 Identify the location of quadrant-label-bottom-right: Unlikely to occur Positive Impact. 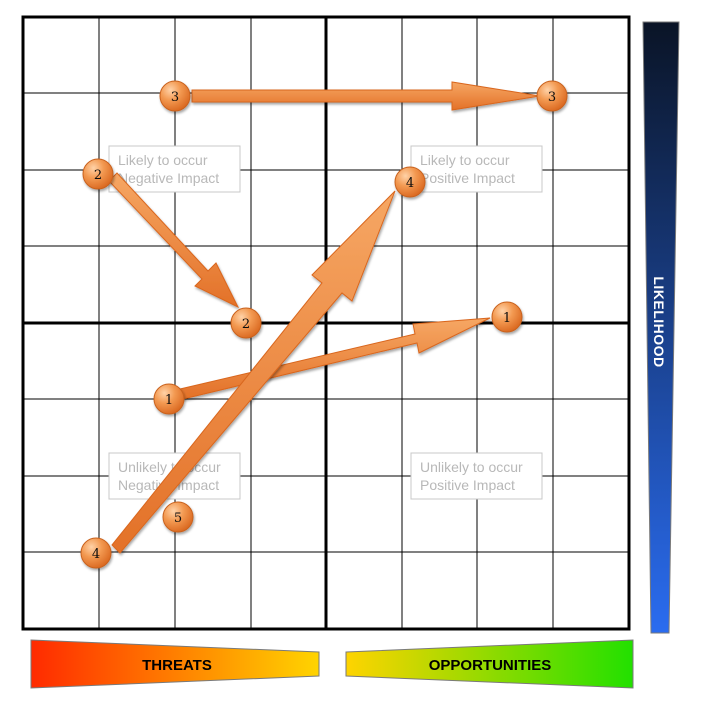
(476, 476).